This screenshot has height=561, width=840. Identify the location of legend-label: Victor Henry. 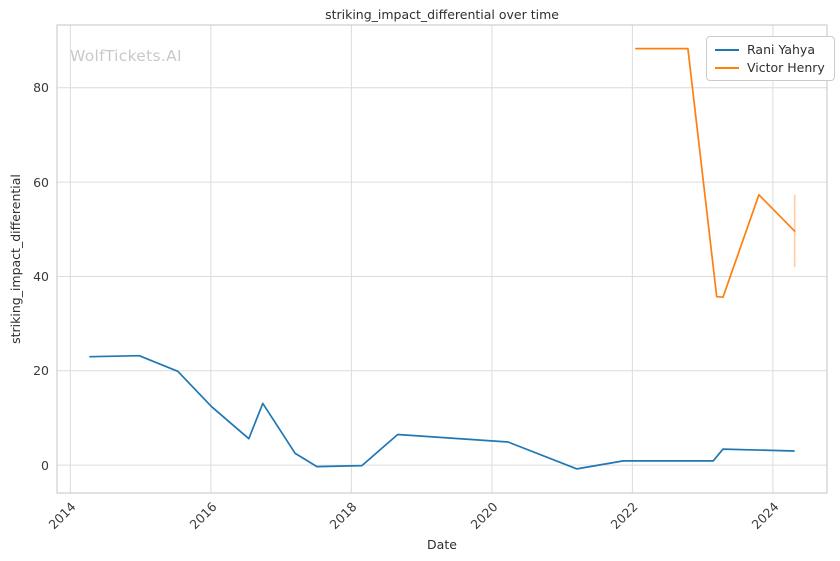
(786, 67).